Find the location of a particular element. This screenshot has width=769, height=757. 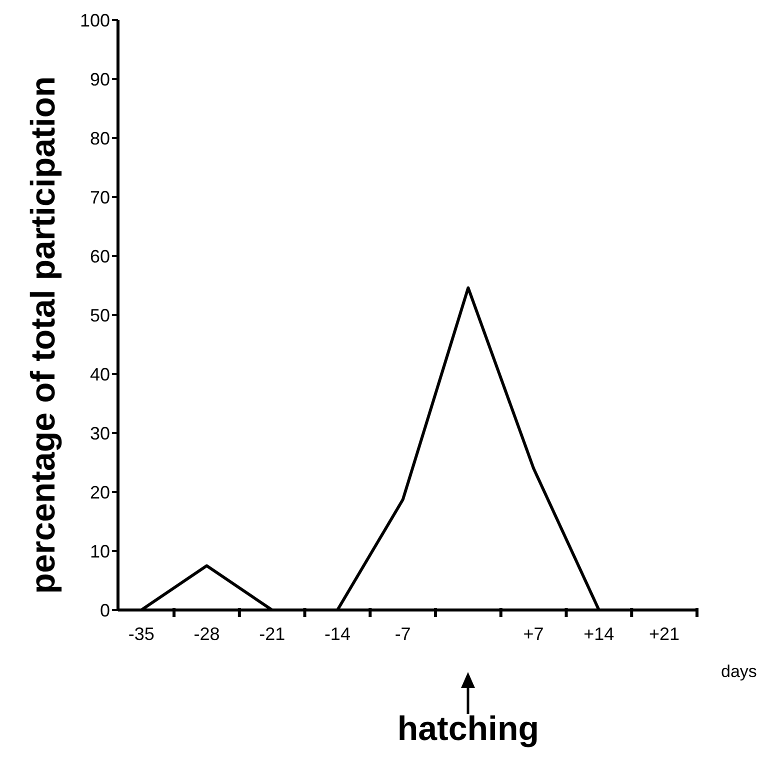

y-tick-label: 20 is located at coordinates (100, 492).